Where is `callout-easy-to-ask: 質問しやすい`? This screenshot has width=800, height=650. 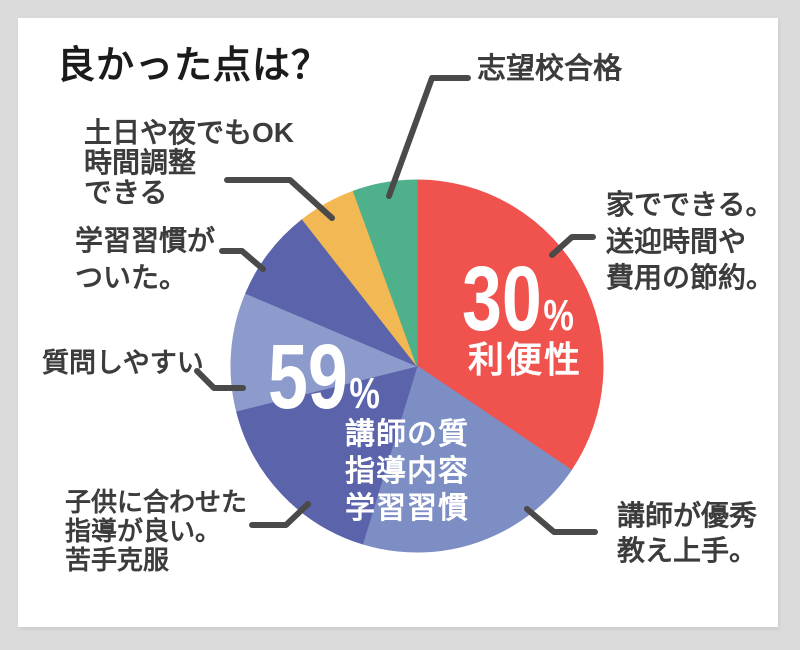
callout-easy-to-ask: 質問しやすい is located at coordinates (123, 363).